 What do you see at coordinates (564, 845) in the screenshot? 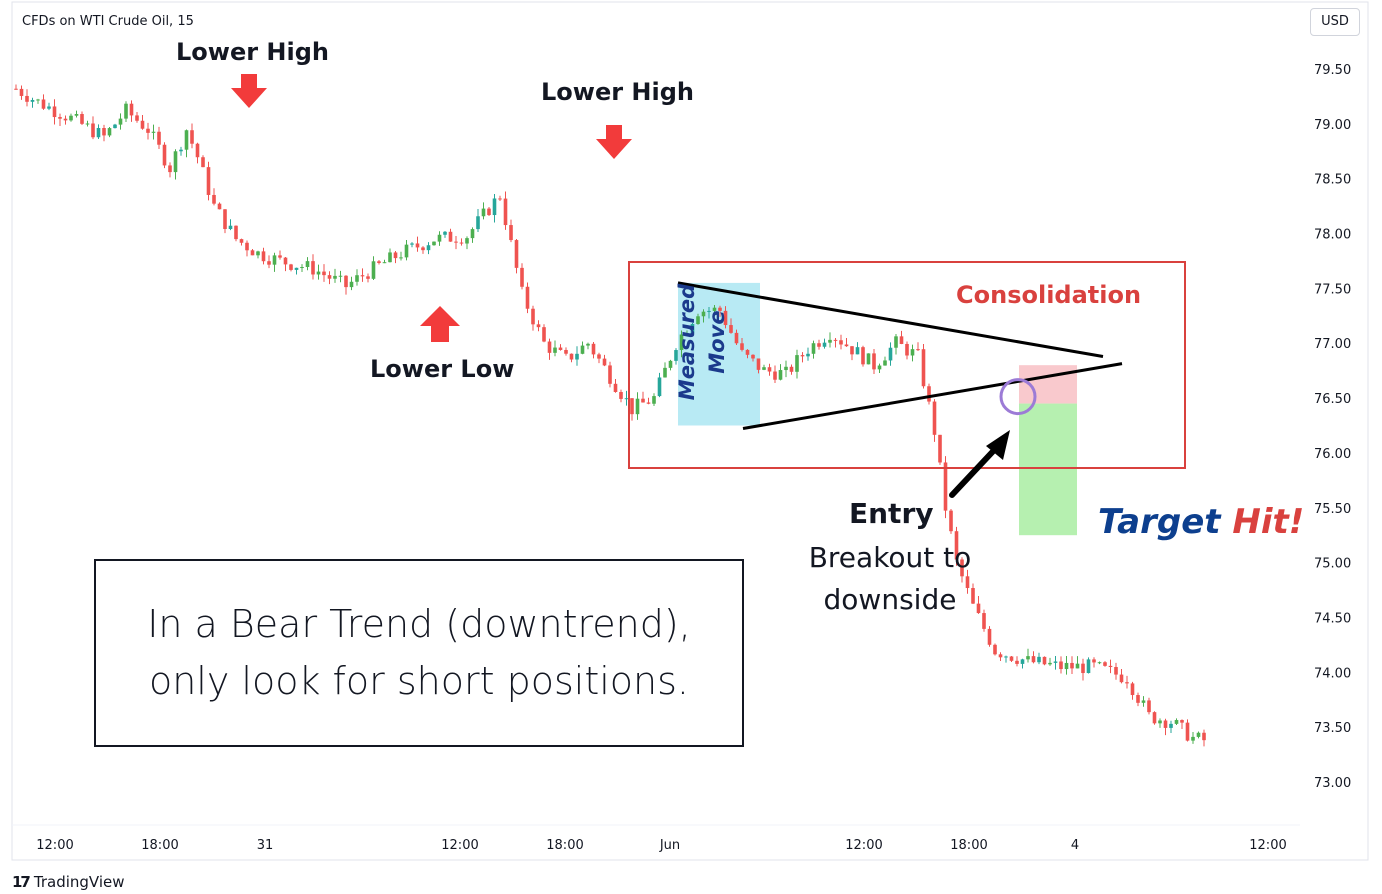
I see `time-tick-label: 18:00` at bounding box center [564, 845].